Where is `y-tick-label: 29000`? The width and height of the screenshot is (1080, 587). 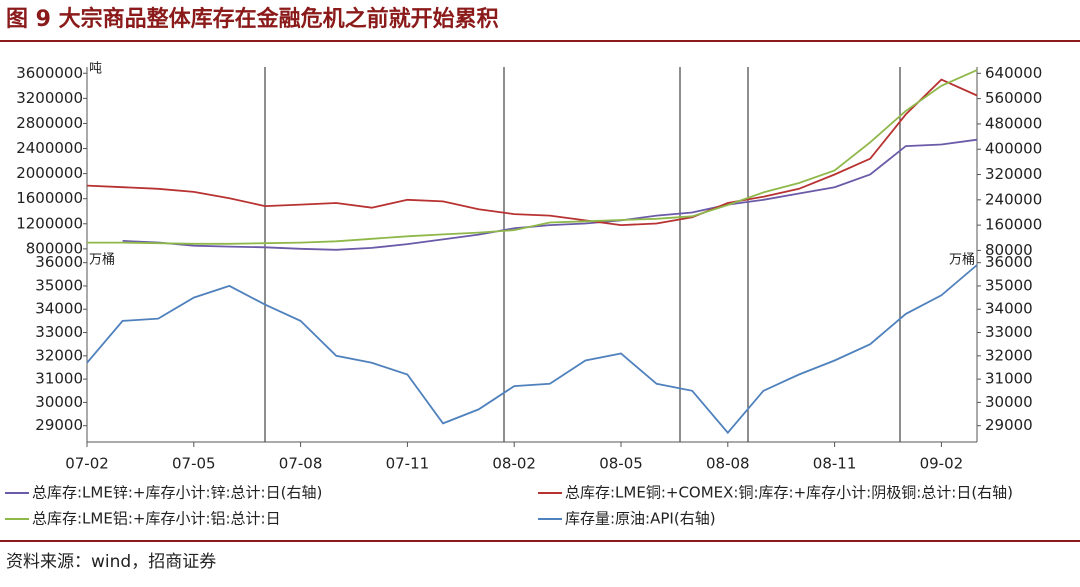
y-tick-label: 29000 is located at coordinates (59, 425).